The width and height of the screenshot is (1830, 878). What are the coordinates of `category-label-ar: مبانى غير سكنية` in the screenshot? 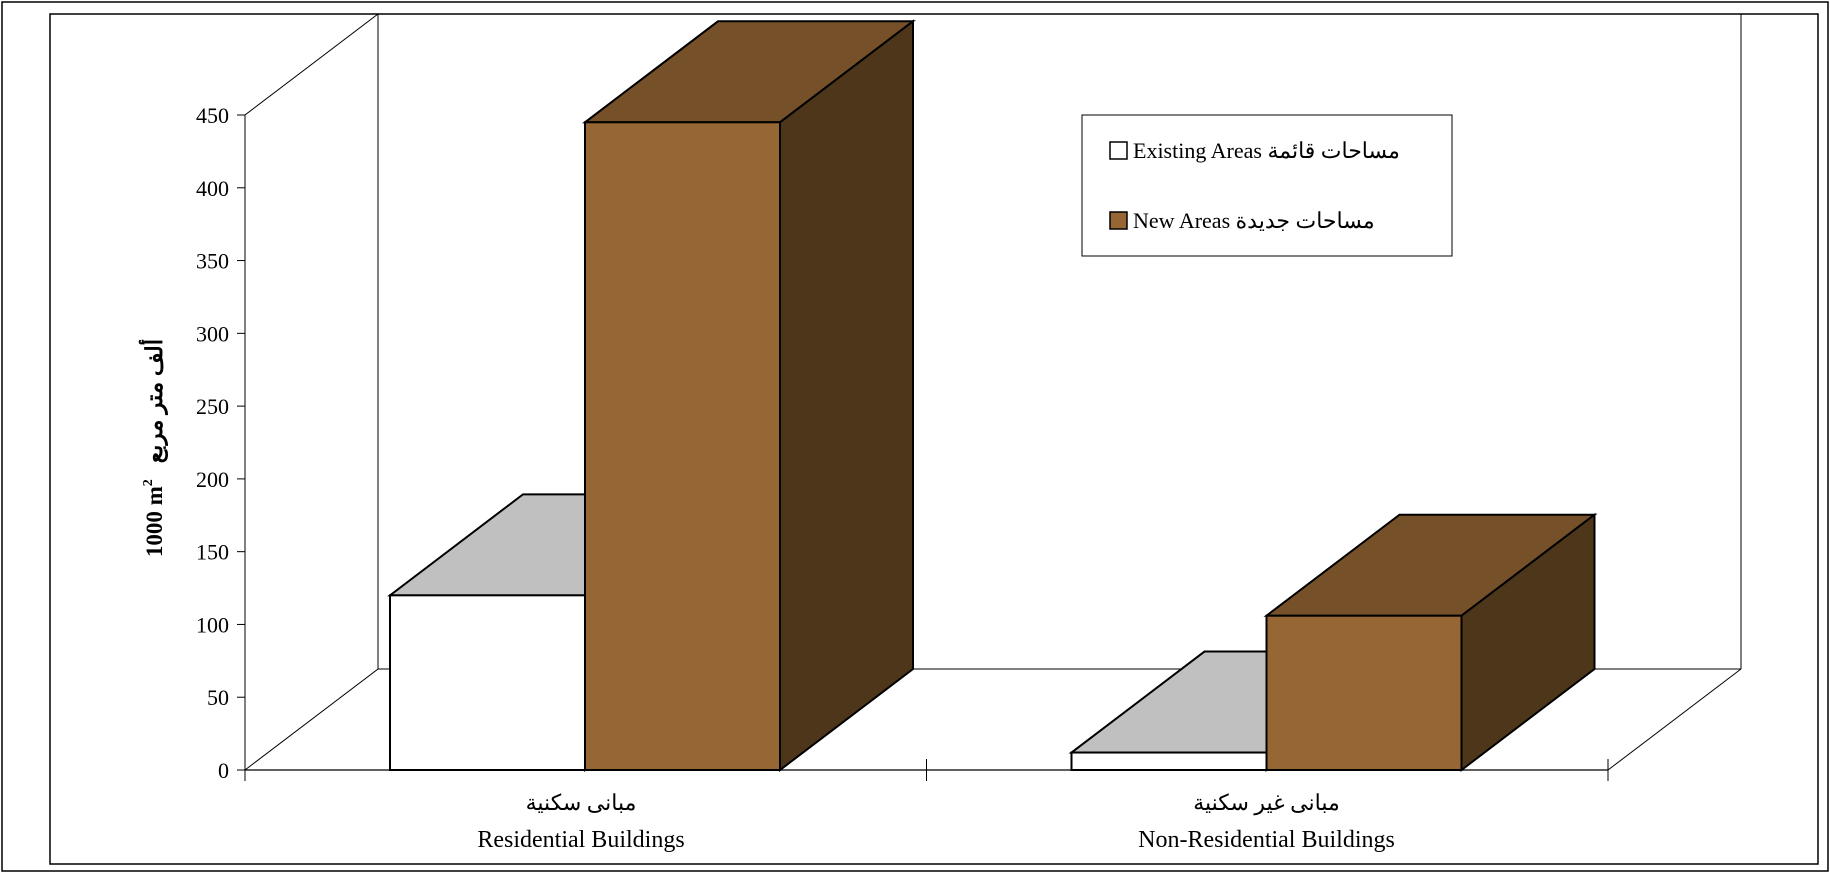 It's located at (1266, 803).